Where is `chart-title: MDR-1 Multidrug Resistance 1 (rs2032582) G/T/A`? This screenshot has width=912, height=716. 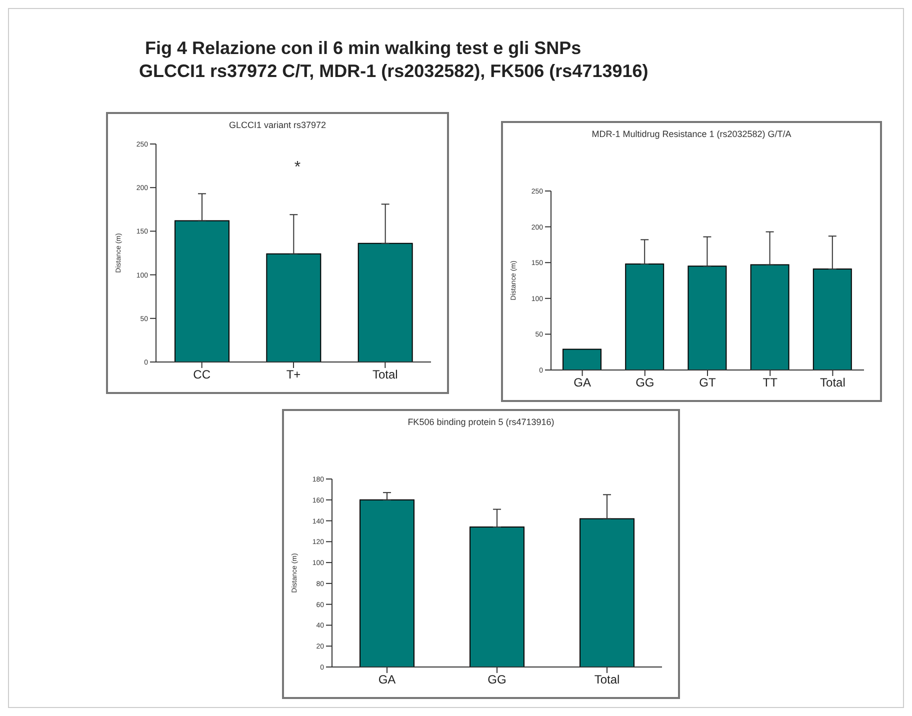
chart-title: MDR-1 Multidrug Resistance 1 (rs2032582) G/T/A is located at coordinates (691, 134).